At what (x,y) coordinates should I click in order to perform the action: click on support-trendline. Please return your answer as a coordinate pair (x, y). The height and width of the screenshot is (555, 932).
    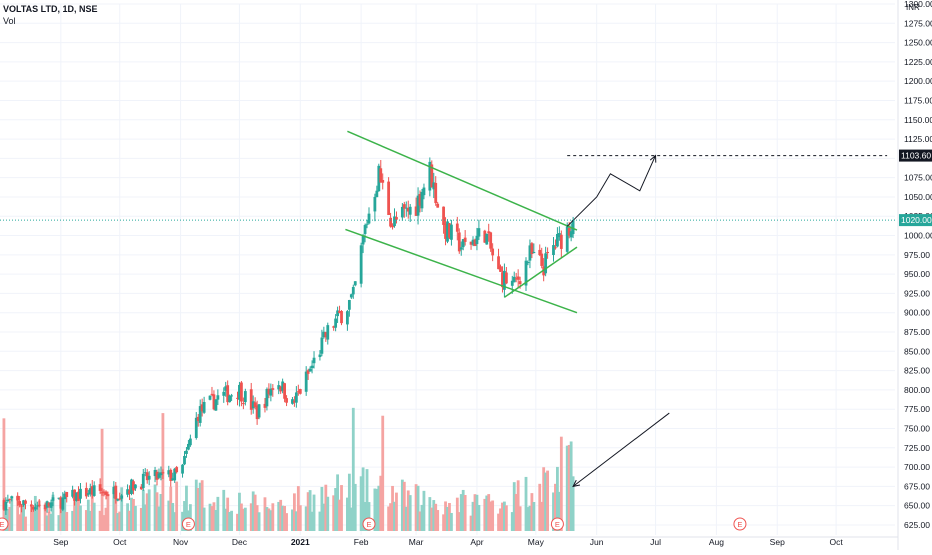
    Looking at the image, I should click on (540, 272).